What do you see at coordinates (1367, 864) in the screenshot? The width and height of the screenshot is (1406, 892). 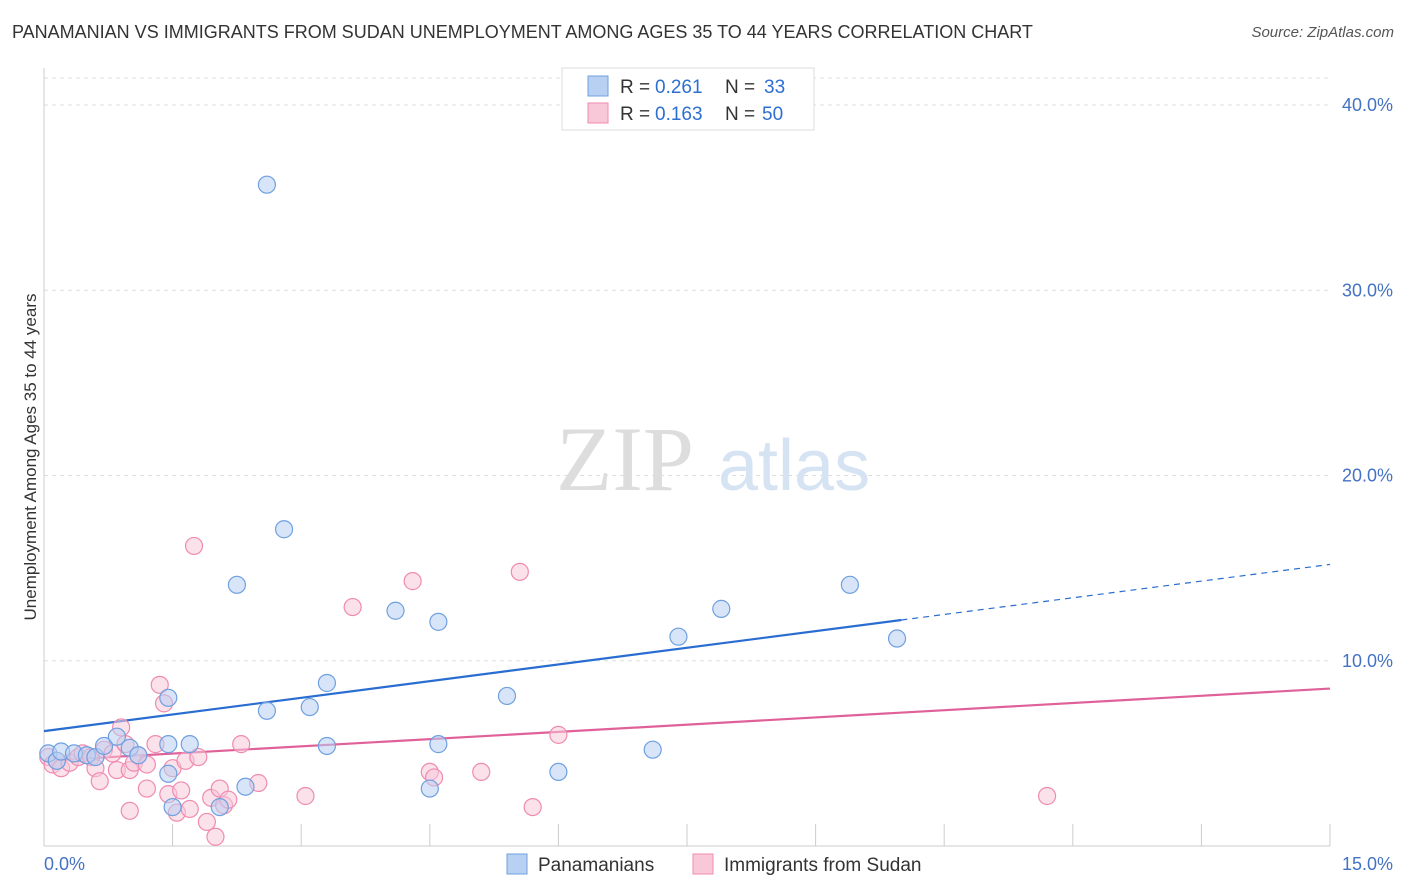 I see `x-tick-label: 15.0%` at bounding box center [1367, 864].